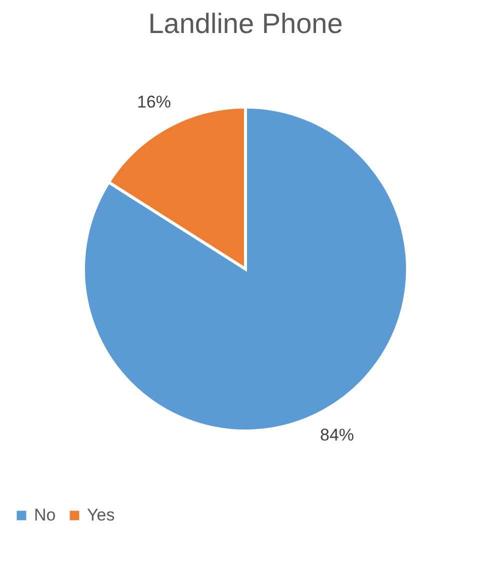  What do you see at coordinates (245, 23) in the screenshot?
I see `chart-title: Landline Phone` at bounding box center [245, 23].